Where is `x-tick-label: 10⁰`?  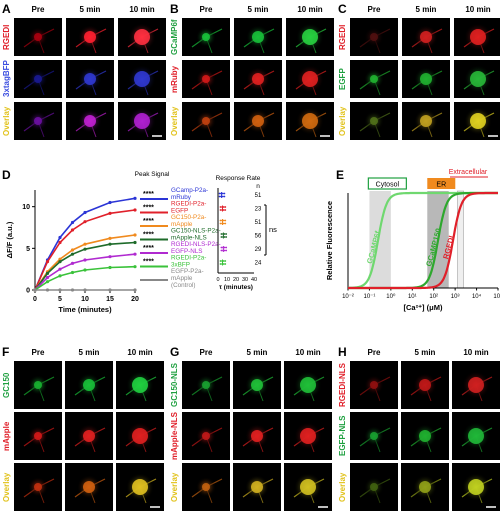 x-tick-label: 10⁰ is located at coordinates (391, 296).